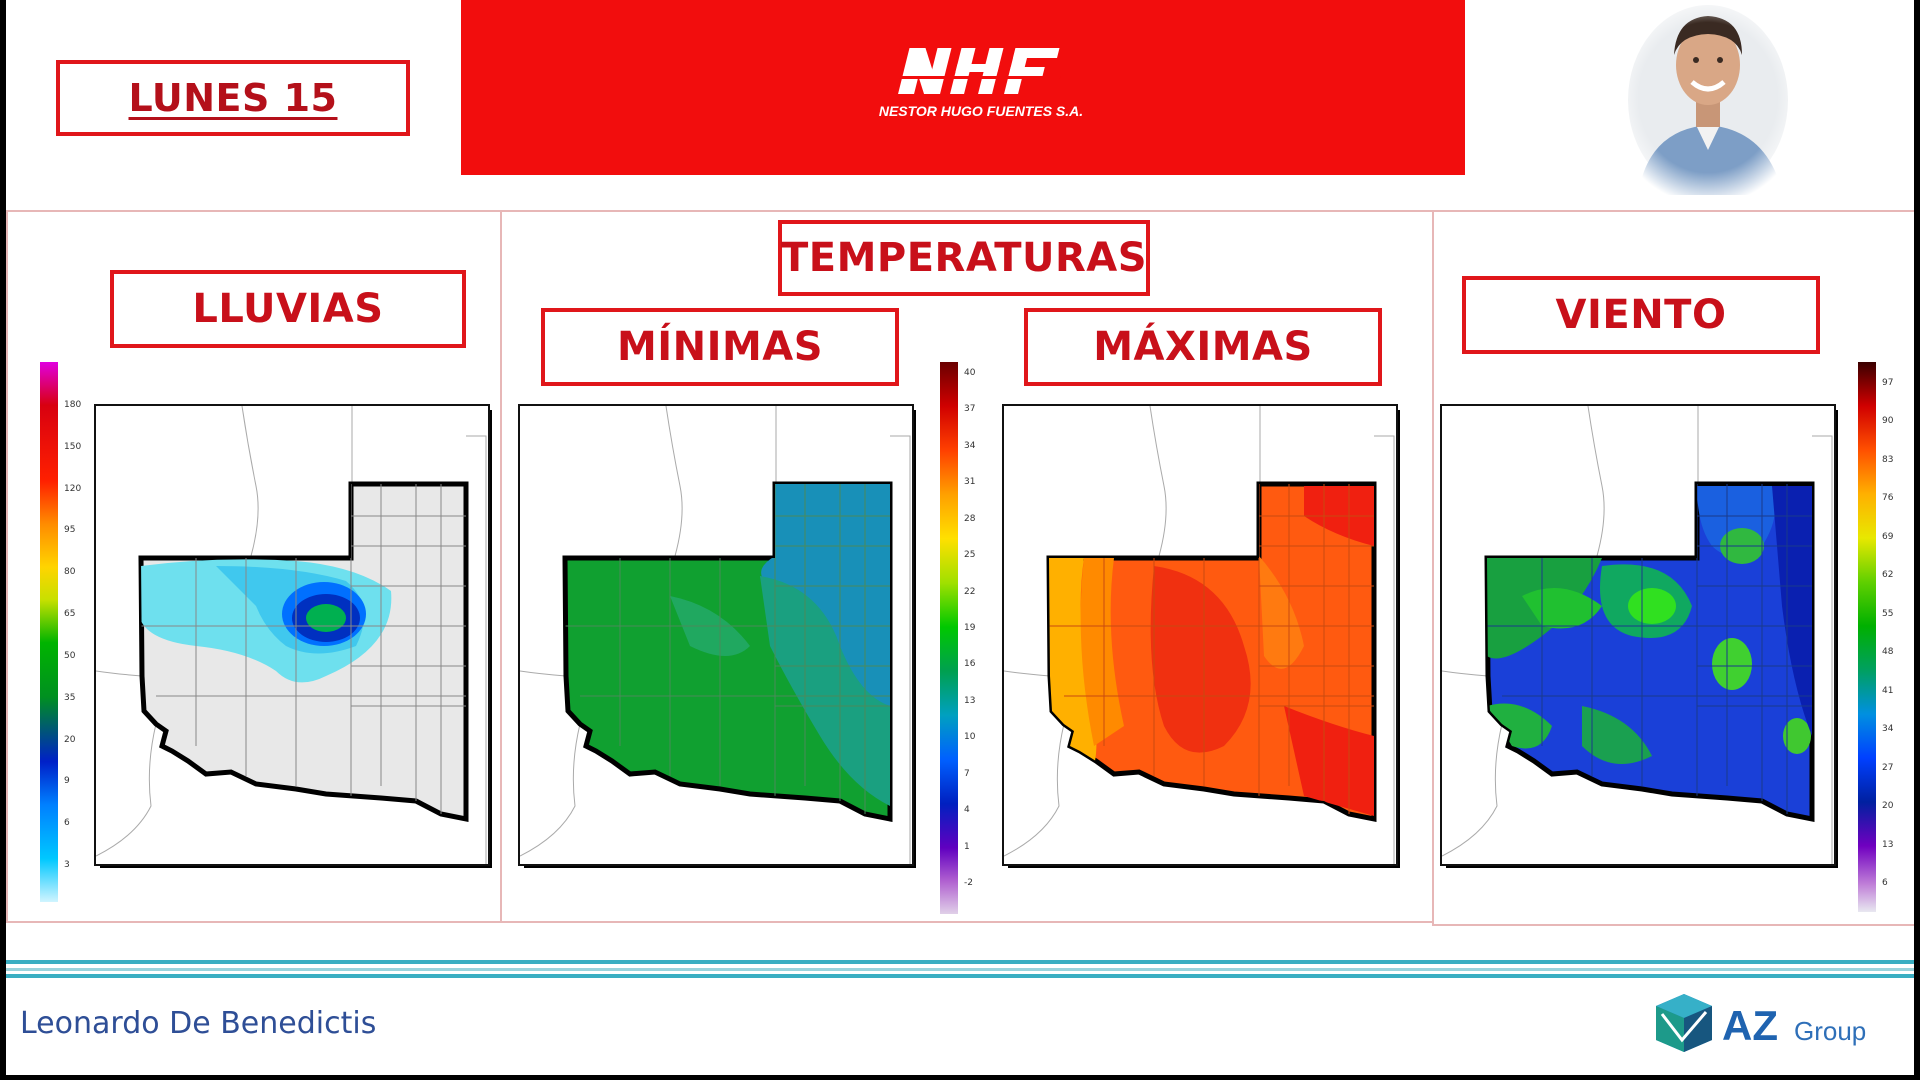 Image resolution: width=1920 pixels, height=1080 pixels. Describe the element at coordinates (73, 488) in the screenshot. I see `scale-tick-label: 120` at that location.